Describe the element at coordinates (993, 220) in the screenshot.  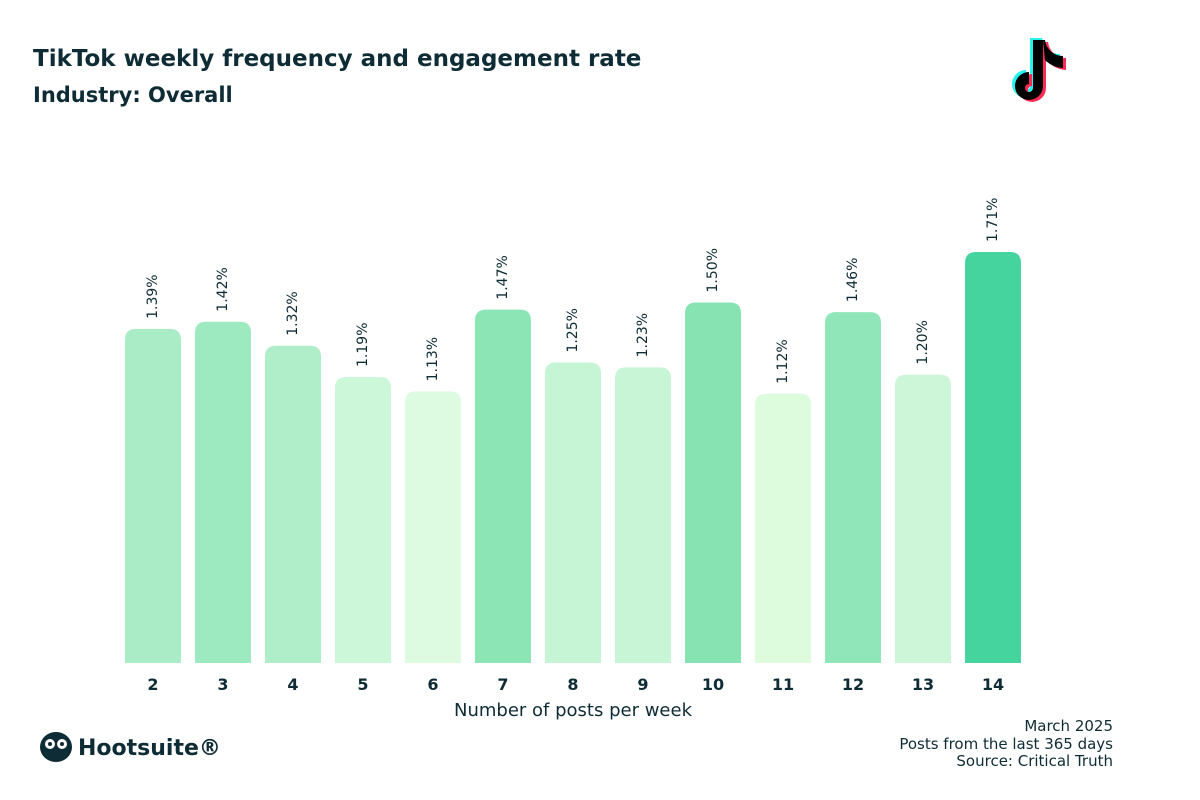
I see `value-label: 1.71%` at that location.